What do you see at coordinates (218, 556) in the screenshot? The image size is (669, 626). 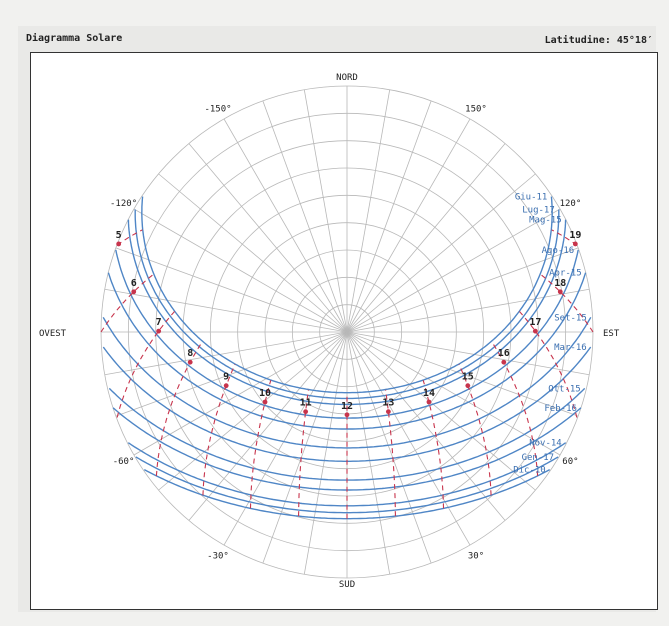 I see `azimuth-label: -30°` at bounding box center [218, 556].